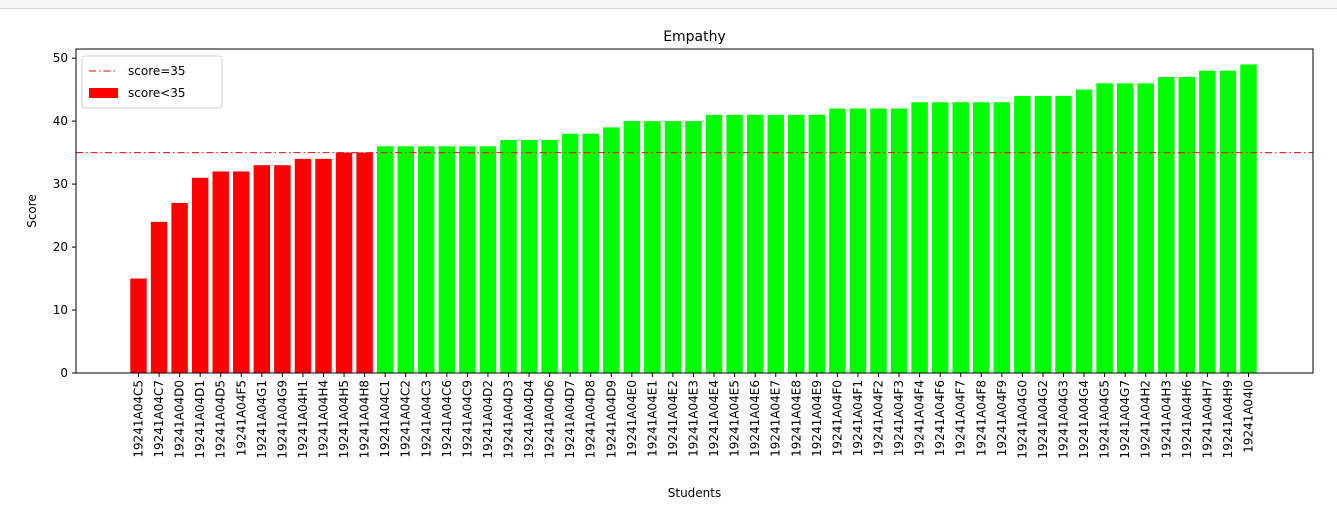  Describe the element at coordinates (694, 37) in the screenshot. I see `chart-title: Empathy` at that location.